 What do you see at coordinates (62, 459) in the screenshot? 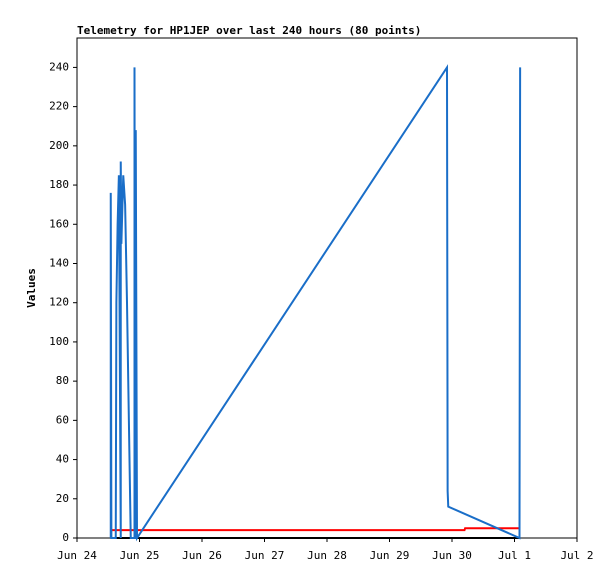
I see `y-tick-label: 40` at bounding box center [62, 459].